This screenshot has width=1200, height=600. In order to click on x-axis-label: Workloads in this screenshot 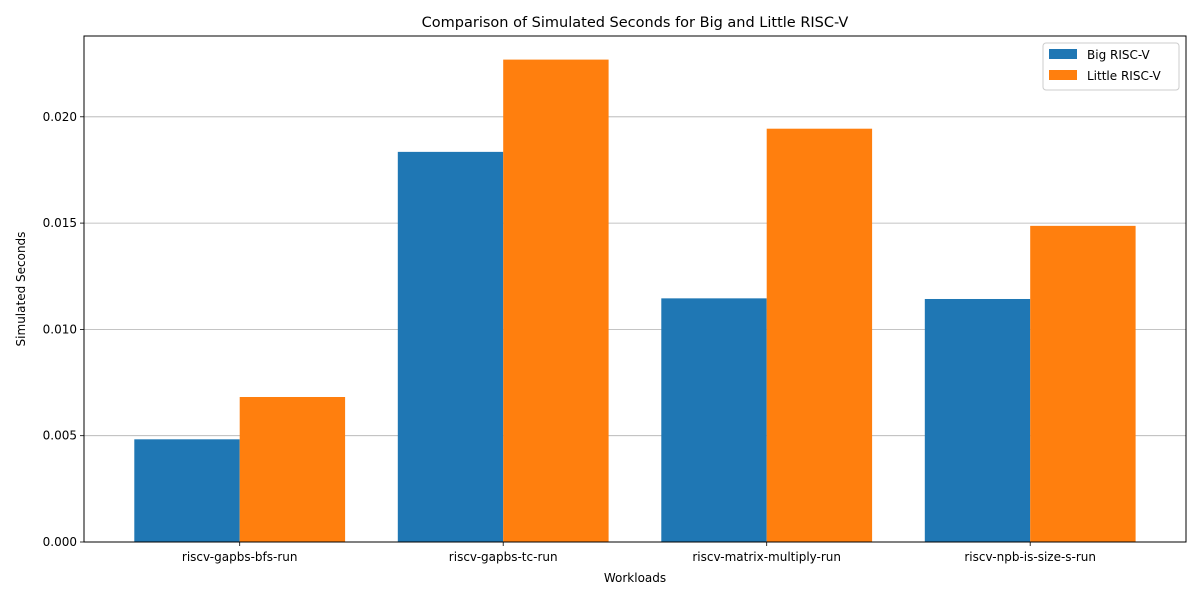, I will do `click(635, 578)`.